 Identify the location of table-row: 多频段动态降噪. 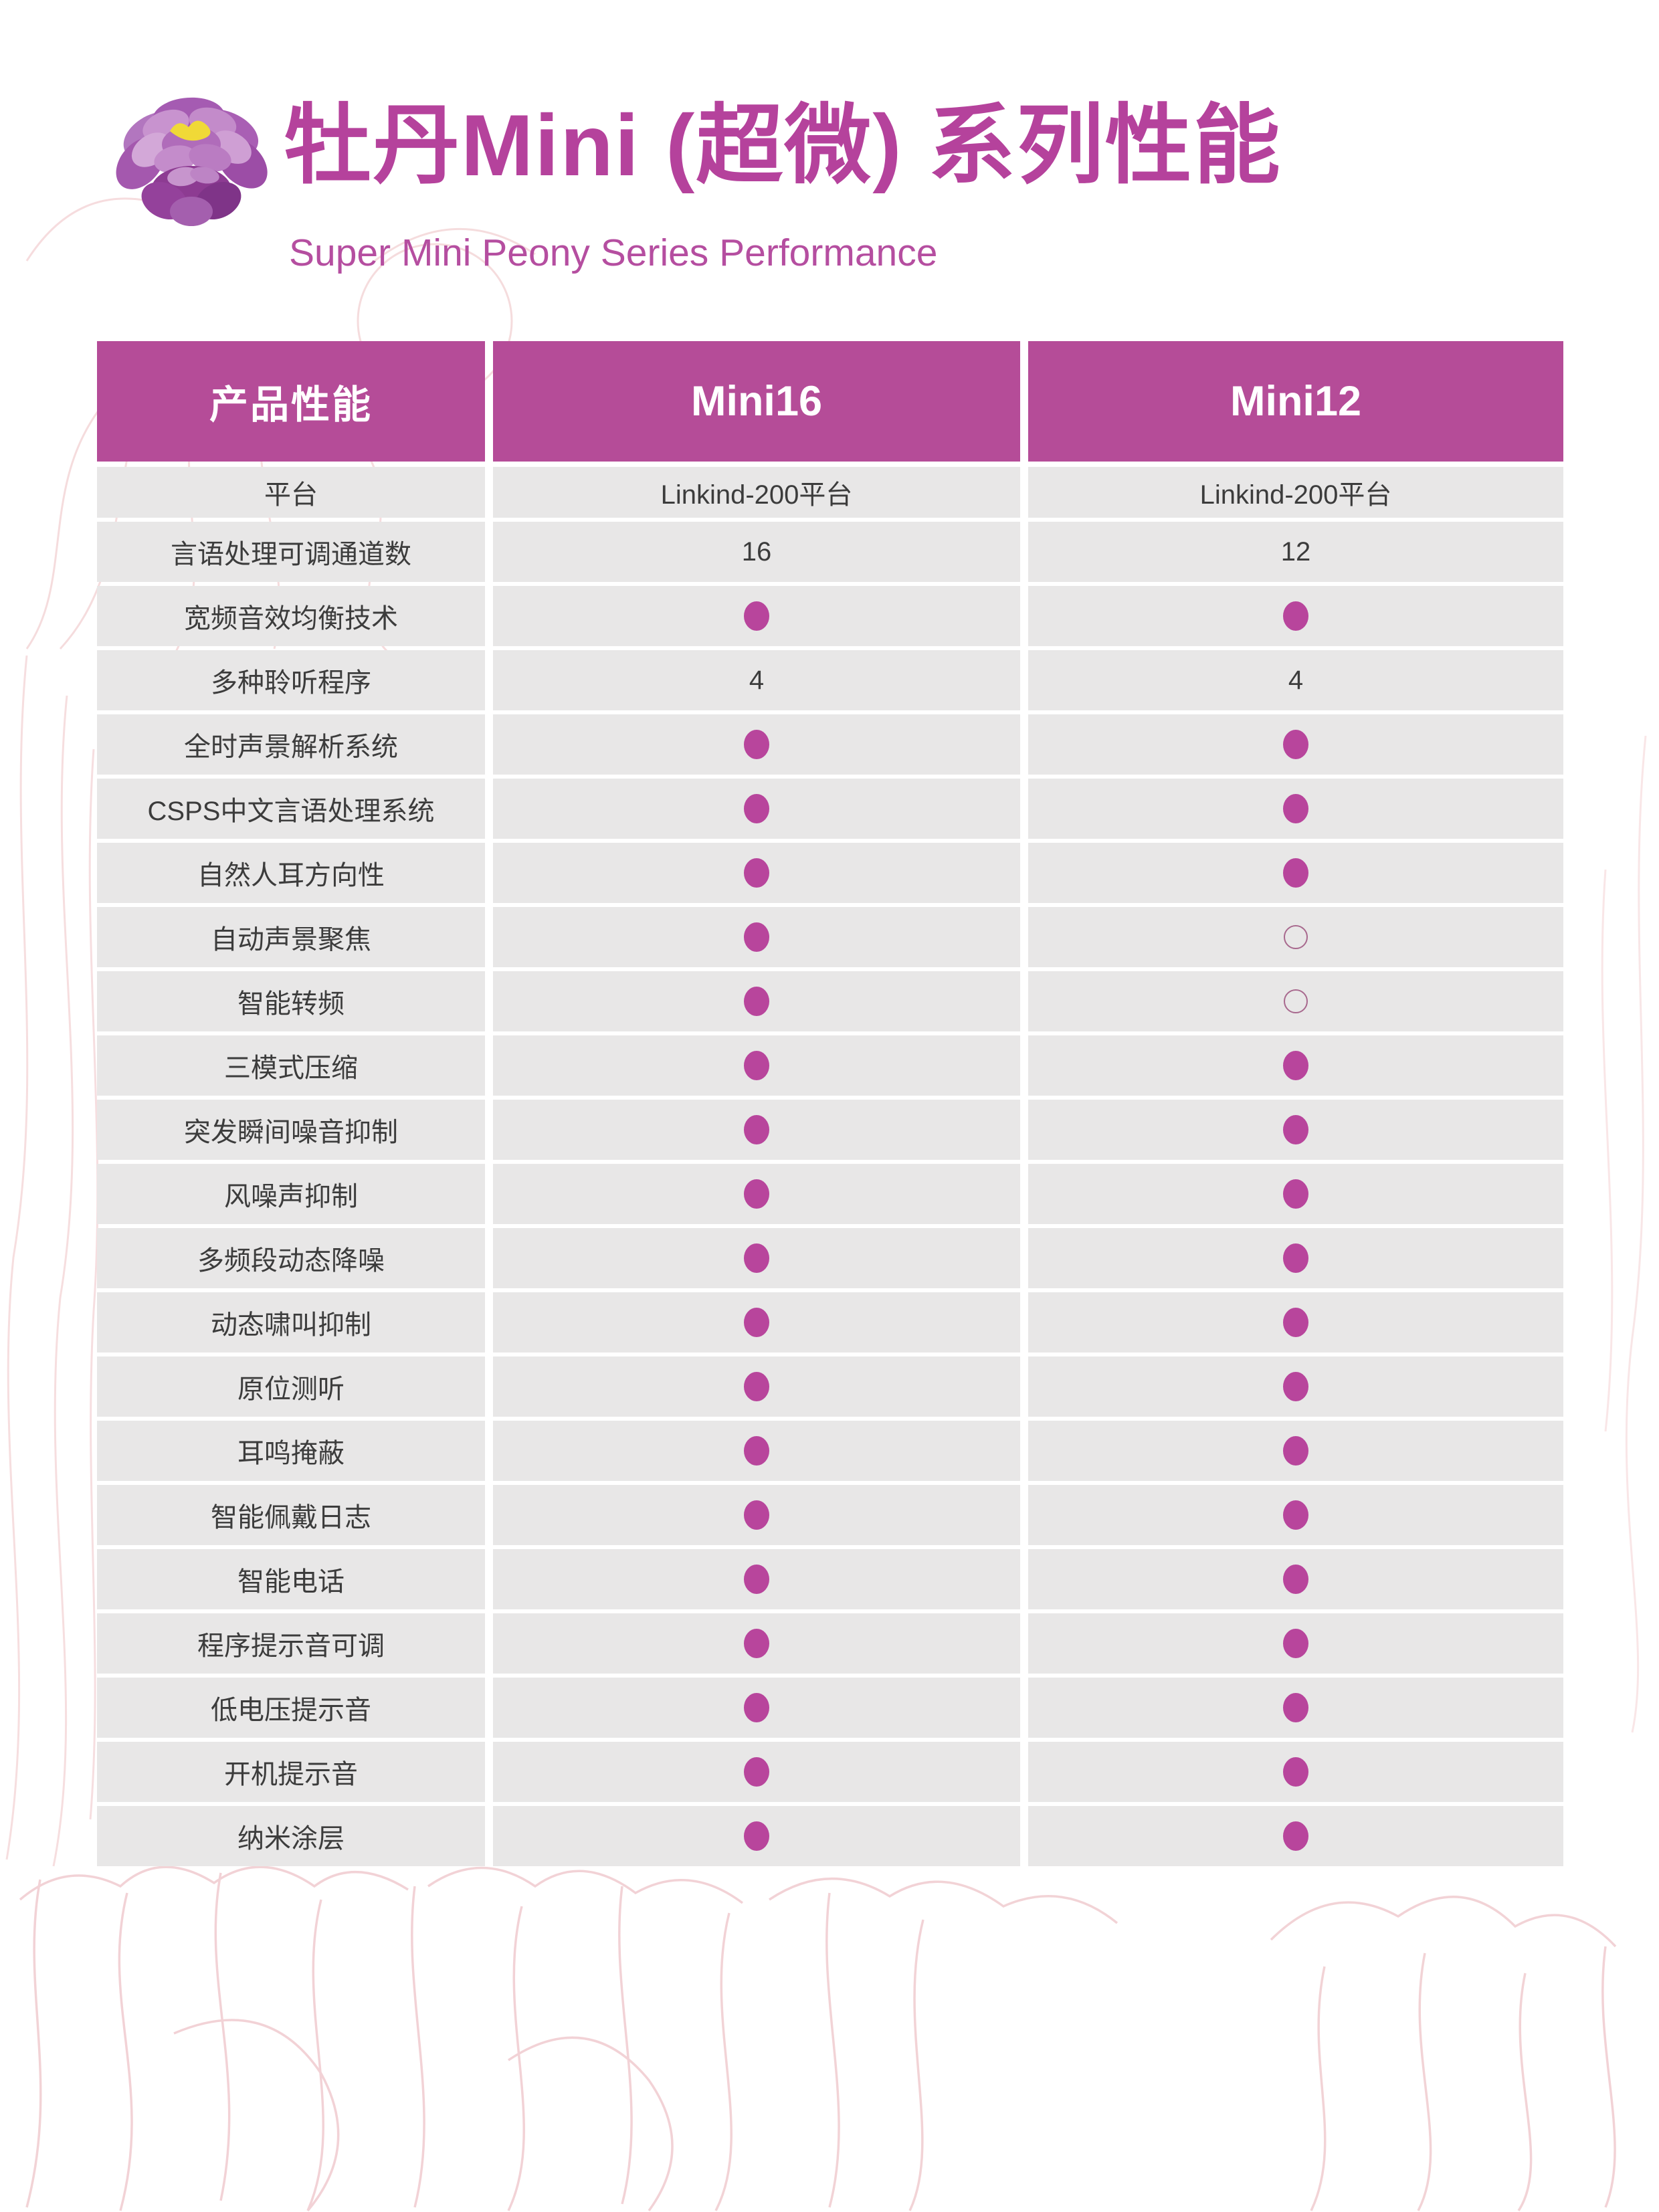
(830, 1258).